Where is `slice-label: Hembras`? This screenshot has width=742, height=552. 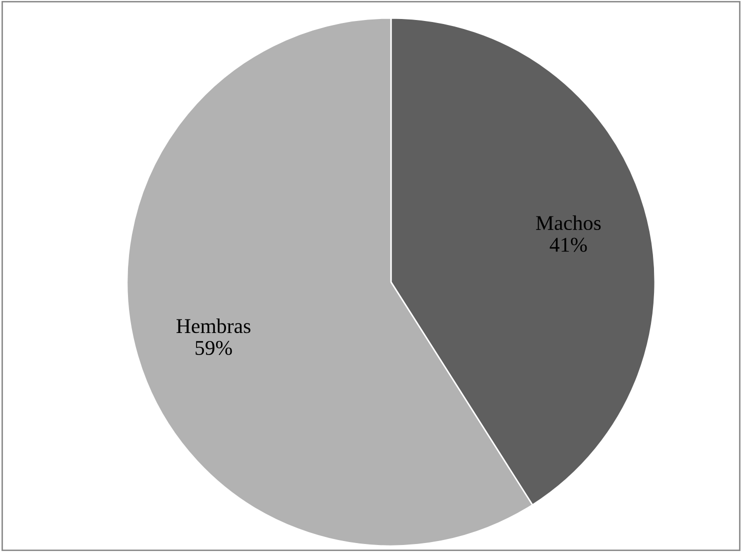 slice-label: Hembras is located at coordinates (213, 326).